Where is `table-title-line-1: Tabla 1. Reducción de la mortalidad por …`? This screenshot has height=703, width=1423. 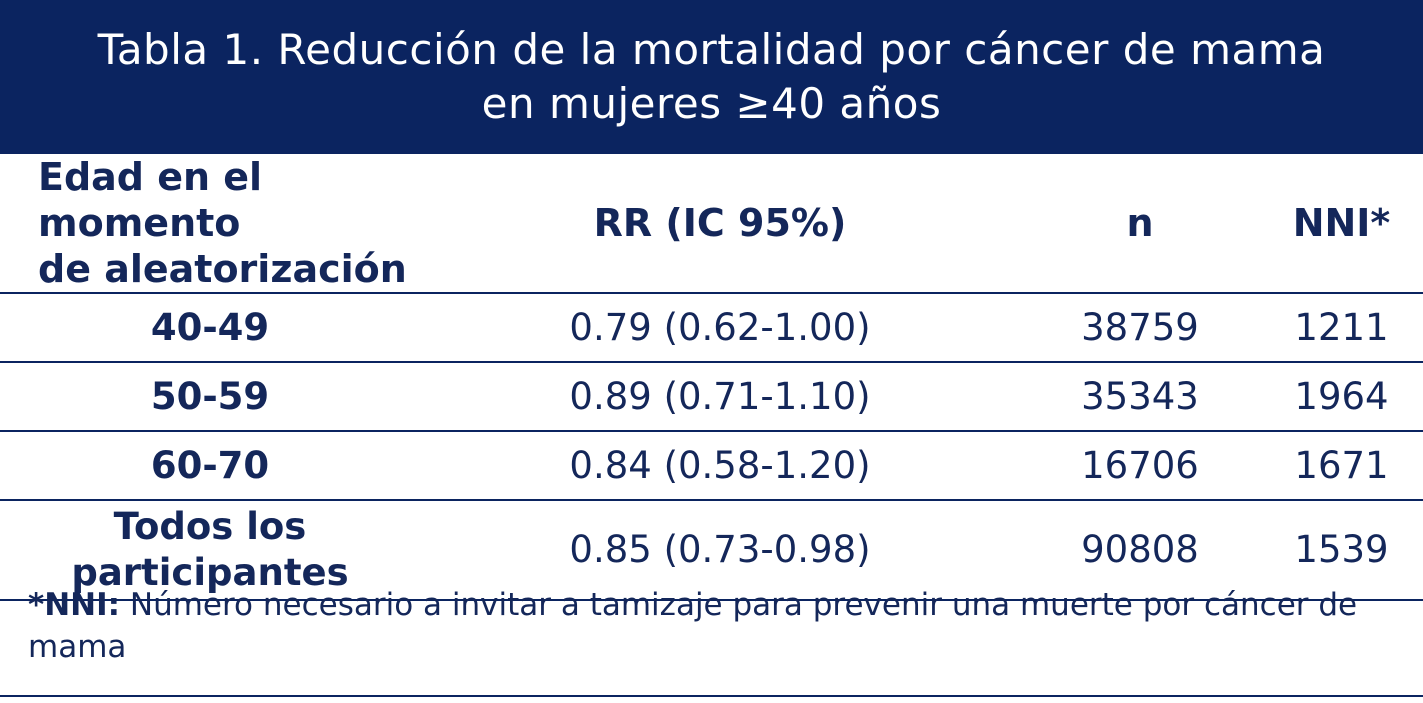
table-title-line-1: Tabla 1. Reducción de la mortalidad por … is located at coordinates (711, 49).